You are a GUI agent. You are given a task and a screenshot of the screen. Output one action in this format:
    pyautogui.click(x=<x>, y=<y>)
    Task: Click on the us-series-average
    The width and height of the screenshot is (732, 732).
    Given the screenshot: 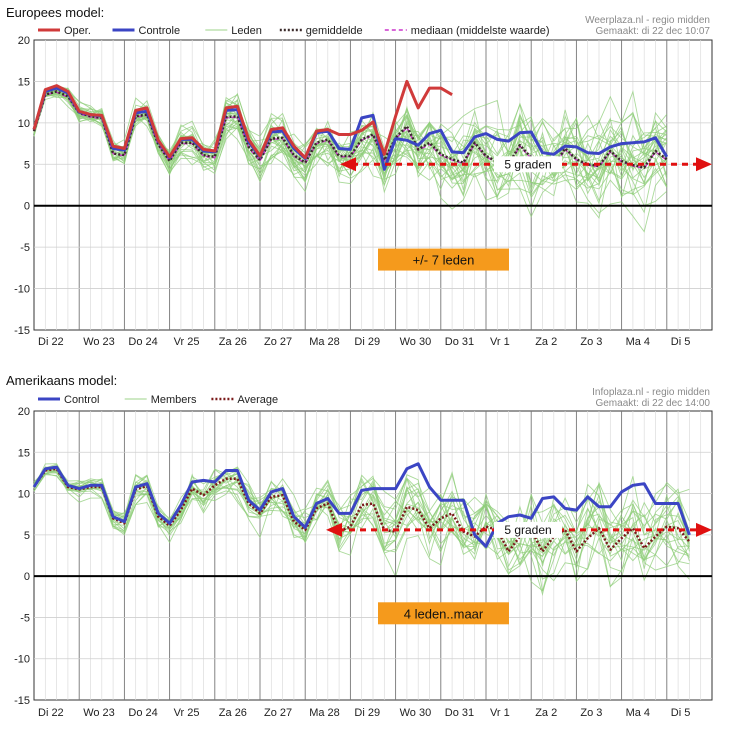 What is the action you would take?
    pyautogui.click(x=361, y=510)
    